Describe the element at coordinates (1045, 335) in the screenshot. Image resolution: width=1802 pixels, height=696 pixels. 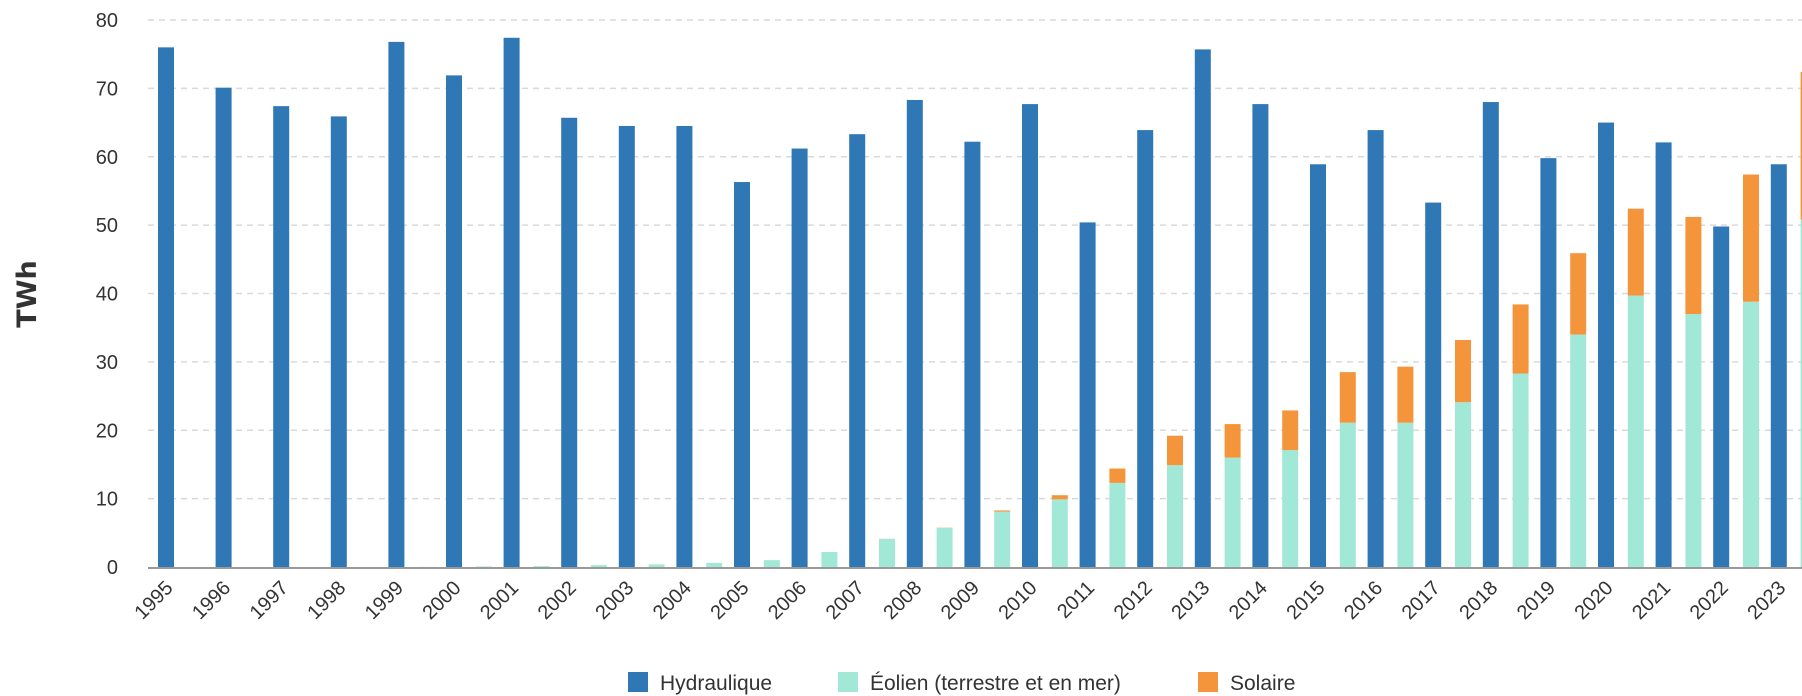
I see `bar-group-2010` at that location.